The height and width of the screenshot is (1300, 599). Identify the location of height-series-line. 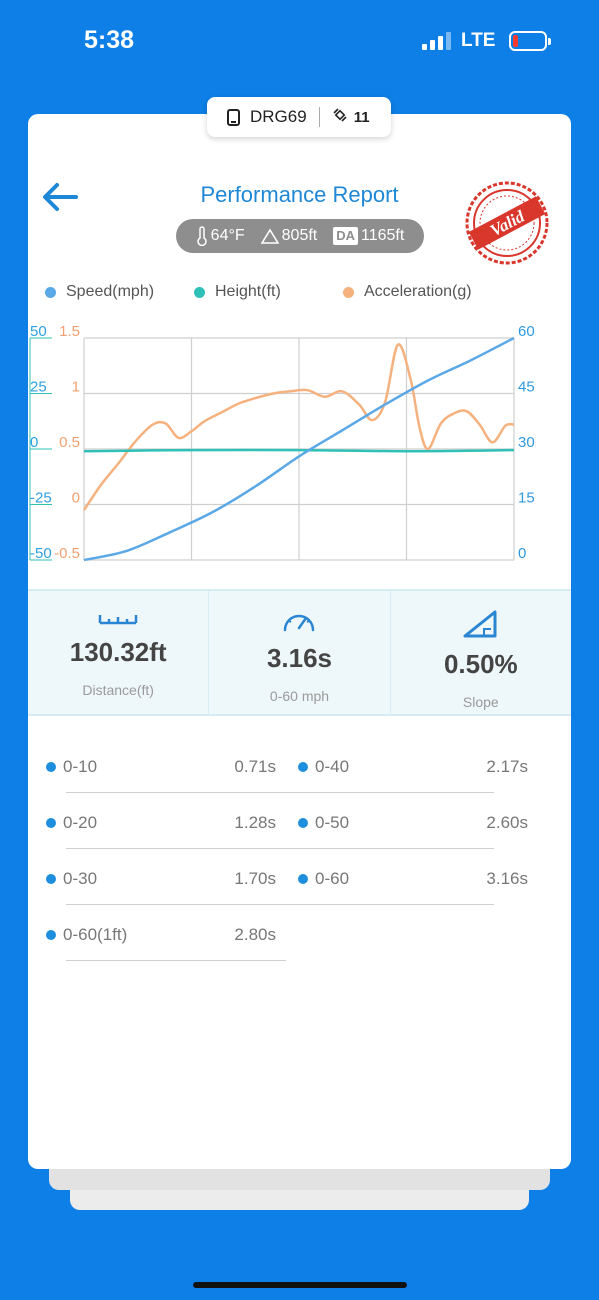
(299, 450).